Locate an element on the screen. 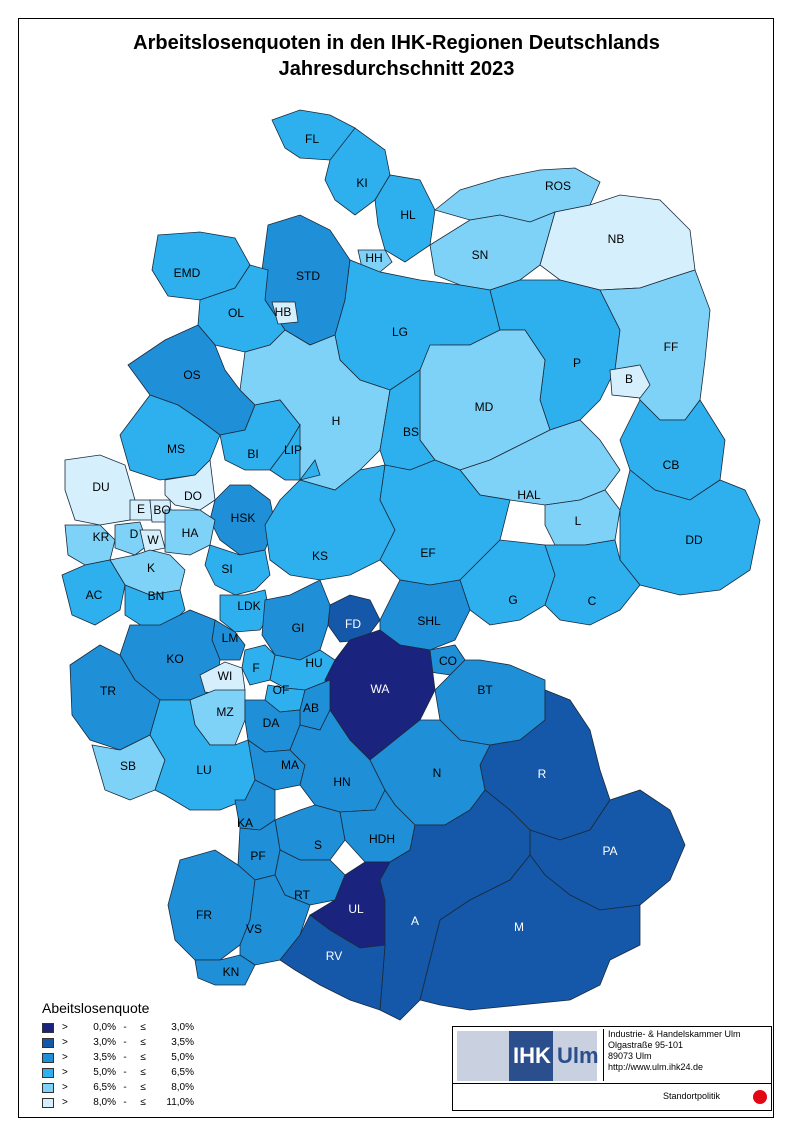 The image size is (793, 1122). legend-row: >0,0% - ≤3,0% is located at coordinates (152, 1027).